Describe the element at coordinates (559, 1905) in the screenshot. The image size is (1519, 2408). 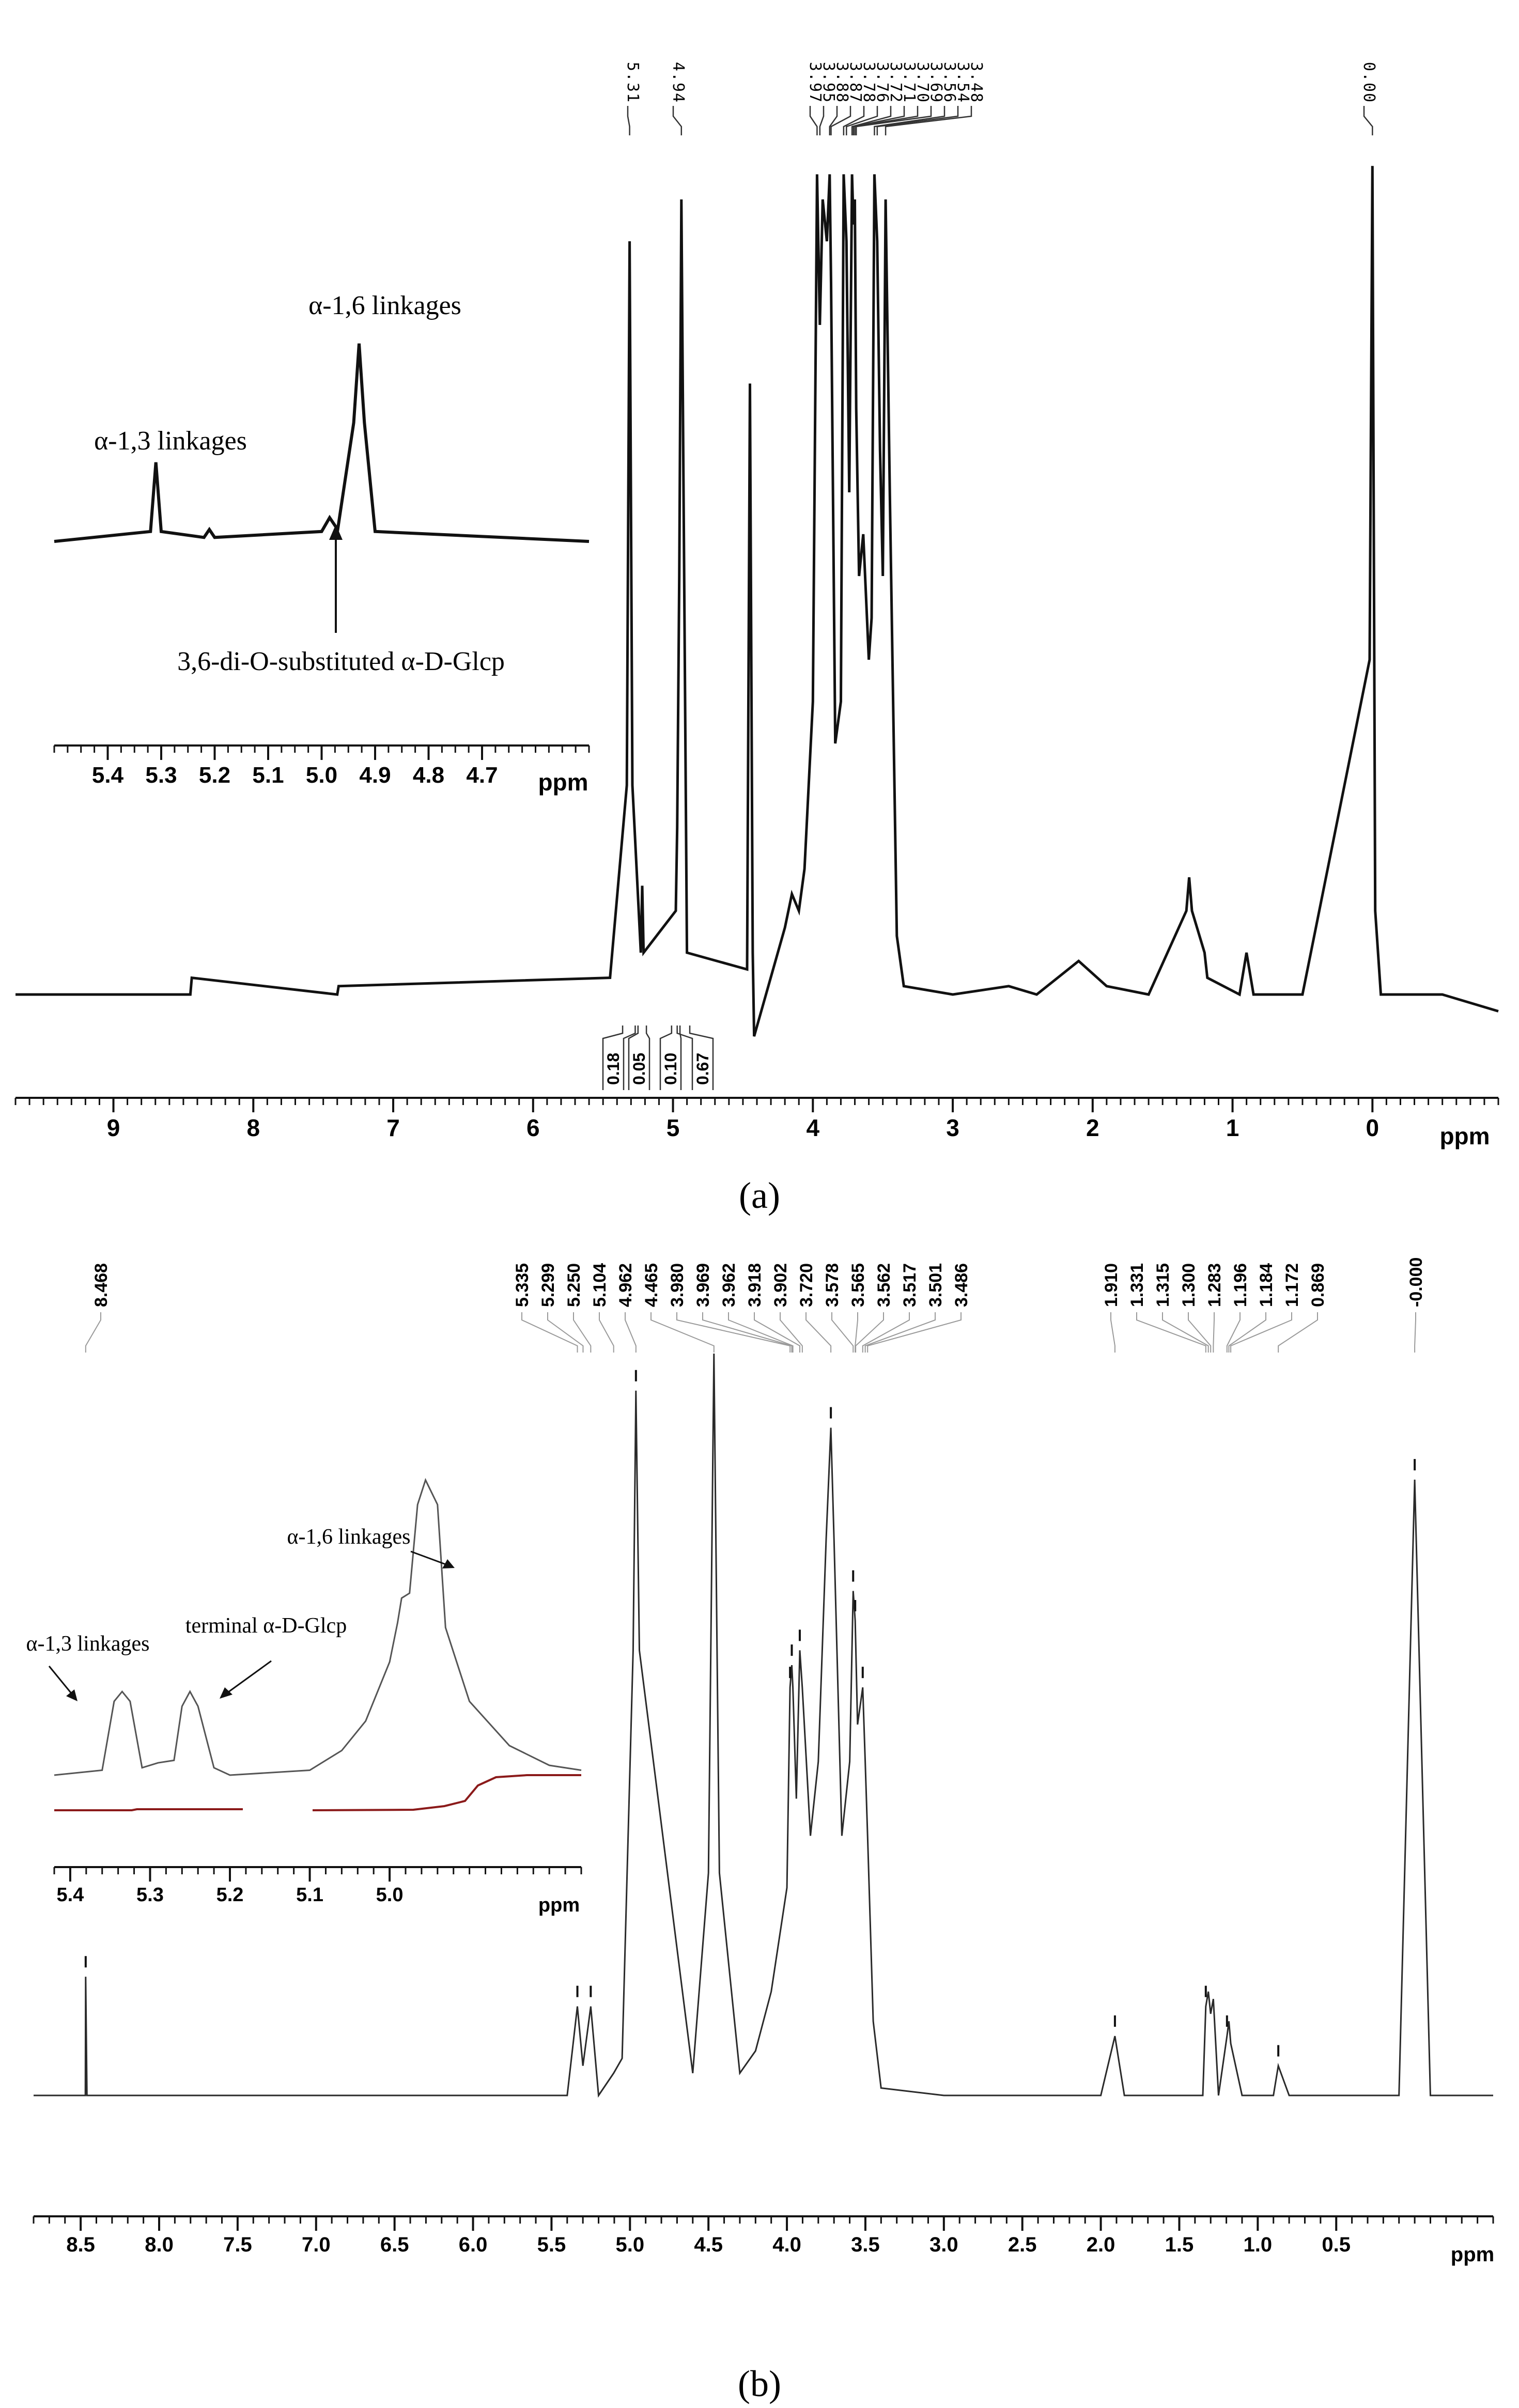
I see `panel-b-inset-x-axis-unit: ppm` at that location.